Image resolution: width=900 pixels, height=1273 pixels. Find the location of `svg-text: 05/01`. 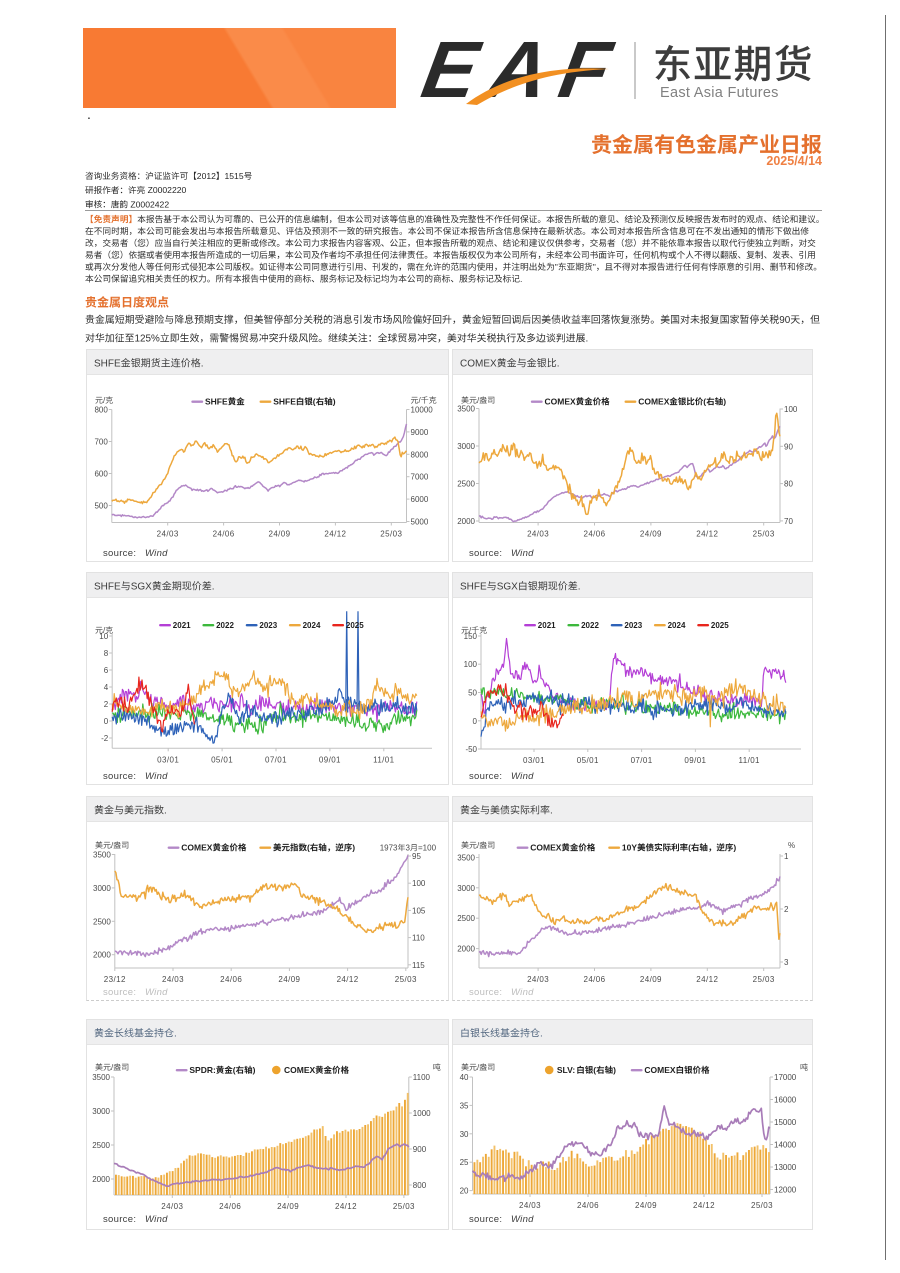

svg-text: 05/01 is located at coordinates (587, 760).